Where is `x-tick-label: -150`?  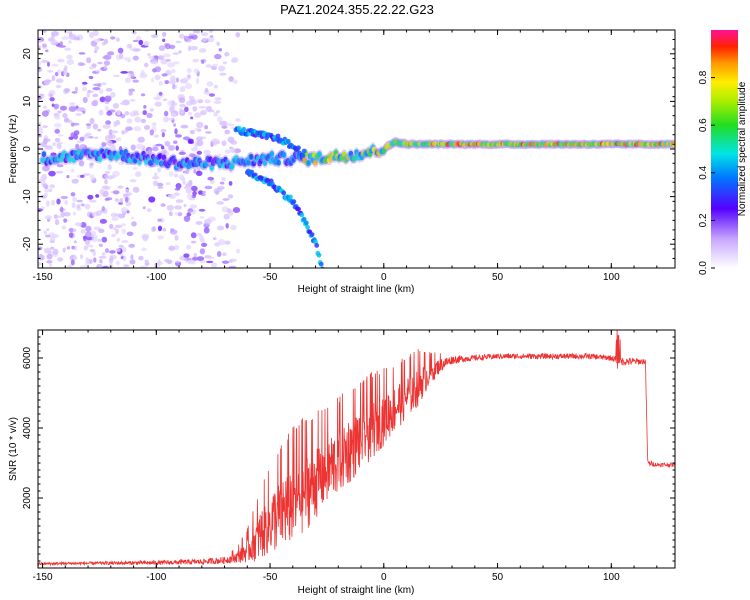
x-tick-label: -150 is located at coordinates (43, 577).